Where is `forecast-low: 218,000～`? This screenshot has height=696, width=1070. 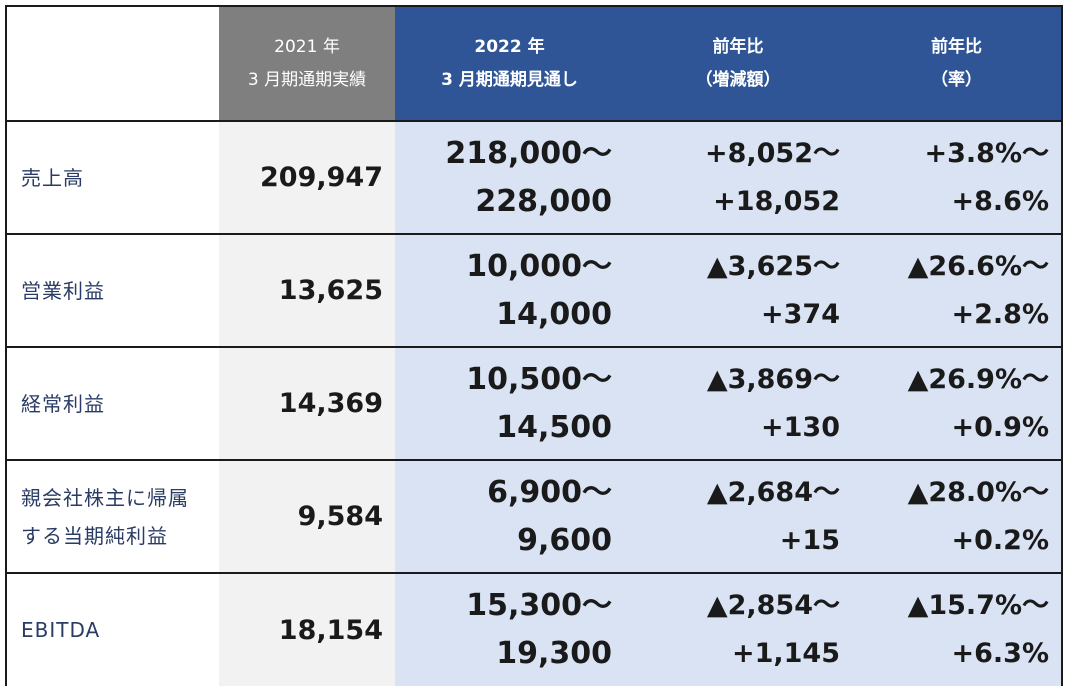 forecast-low: 218,000～ is located at coordinates (528, 153).